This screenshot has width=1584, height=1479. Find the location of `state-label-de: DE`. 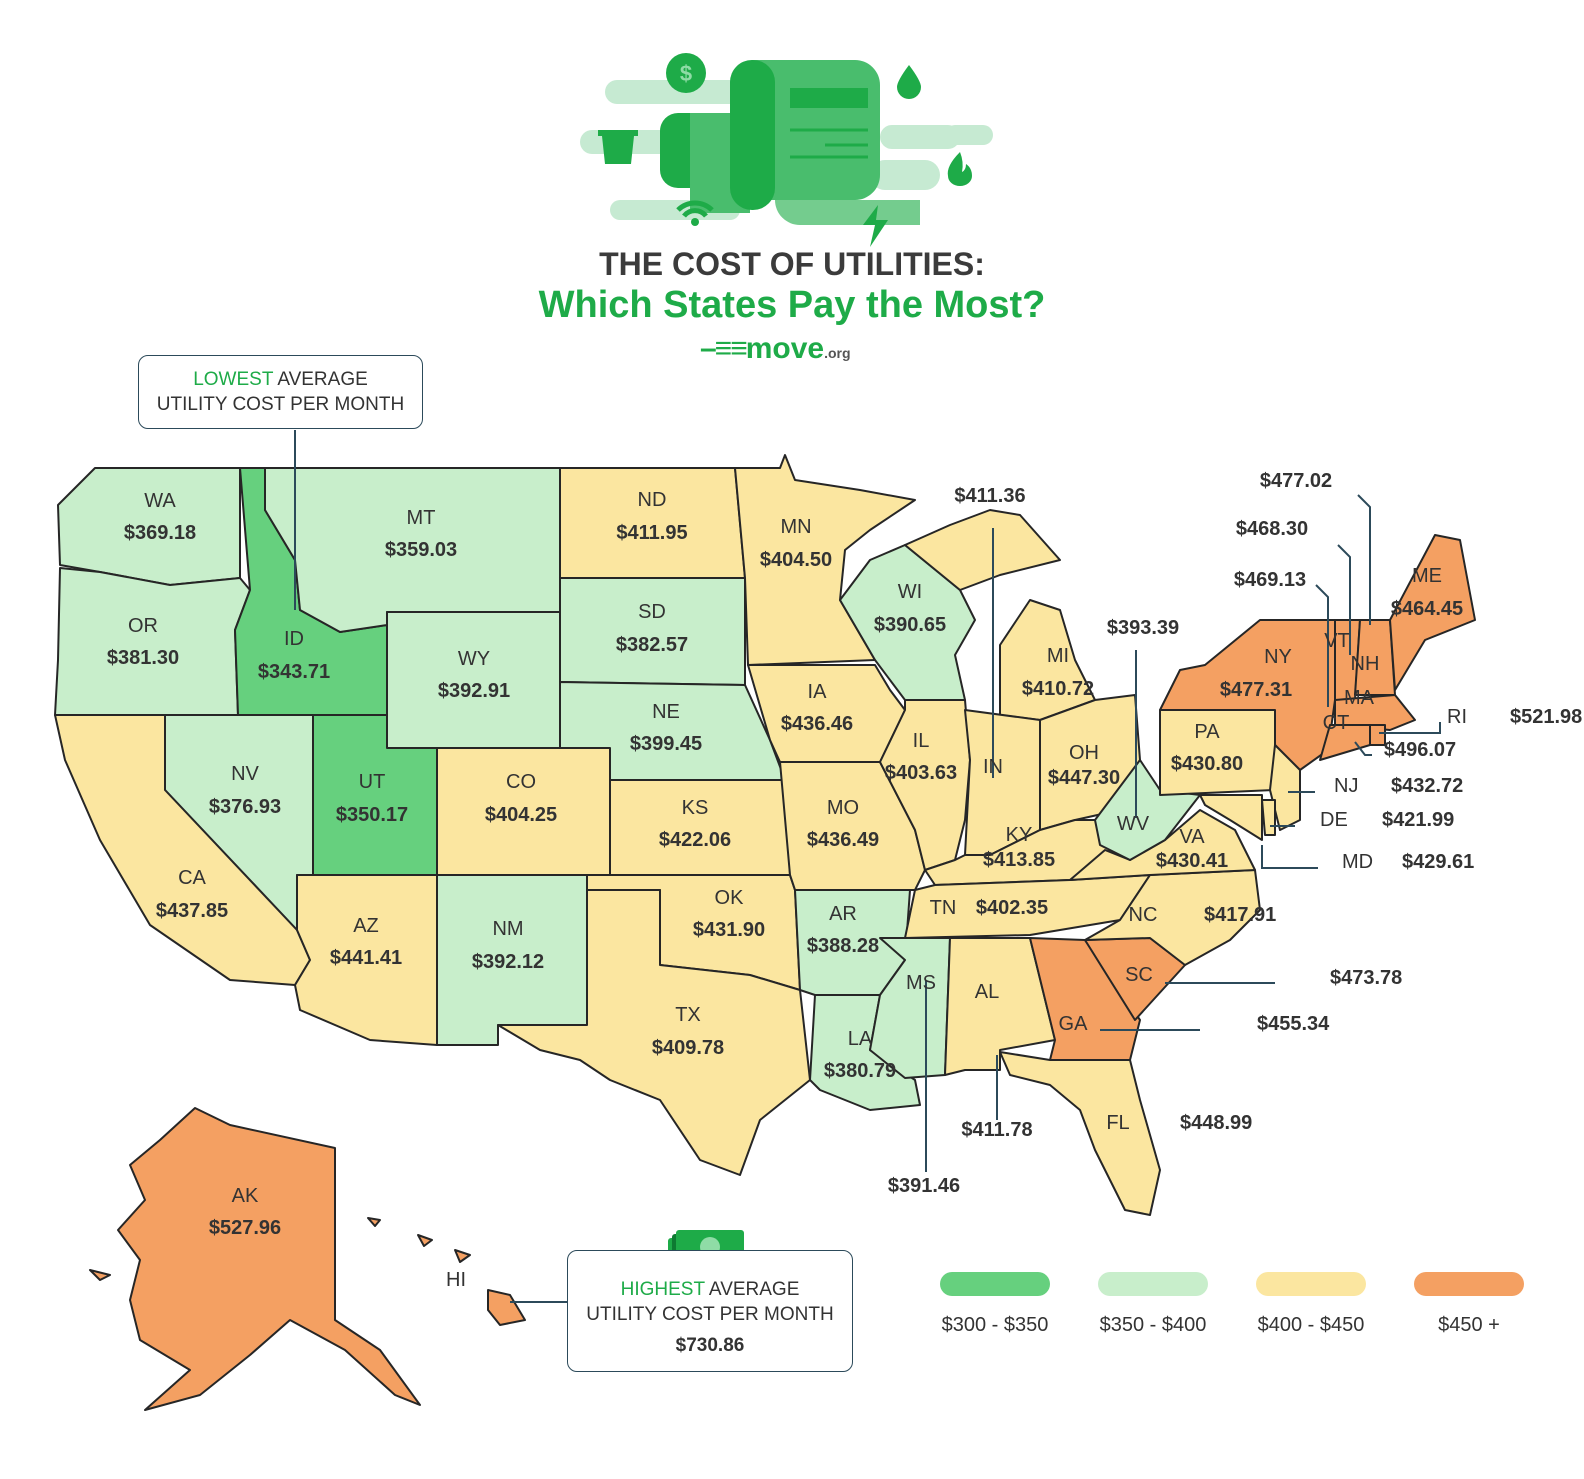

state-label-de: DE is located at coordinates (1334, 820).